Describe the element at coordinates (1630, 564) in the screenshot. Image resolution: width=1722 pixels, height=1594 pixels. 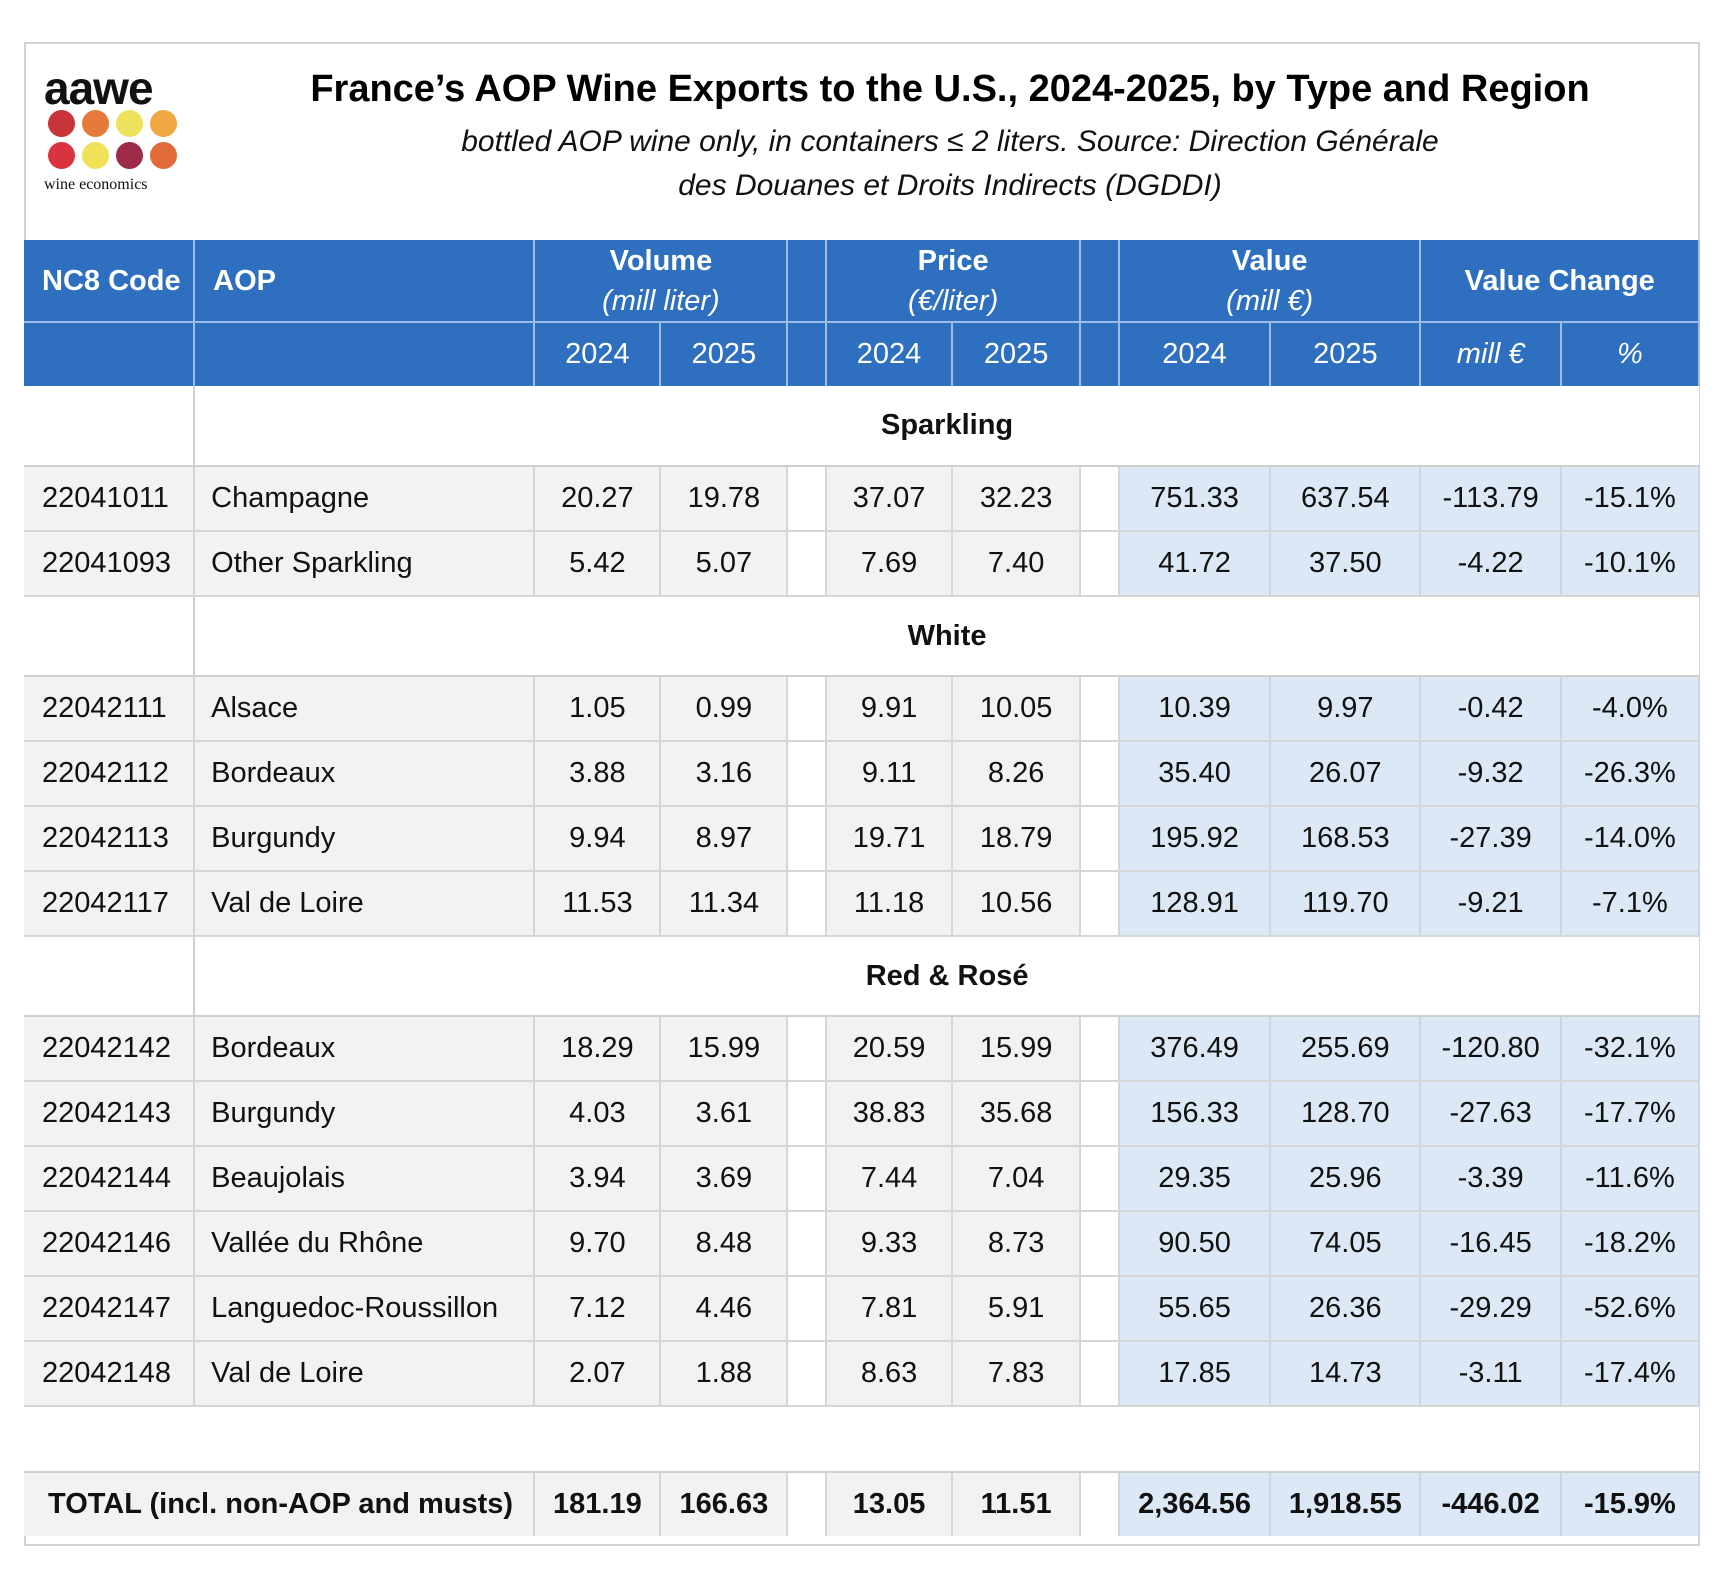
I see `value-change-pct-cell: -10.1%` at that location.